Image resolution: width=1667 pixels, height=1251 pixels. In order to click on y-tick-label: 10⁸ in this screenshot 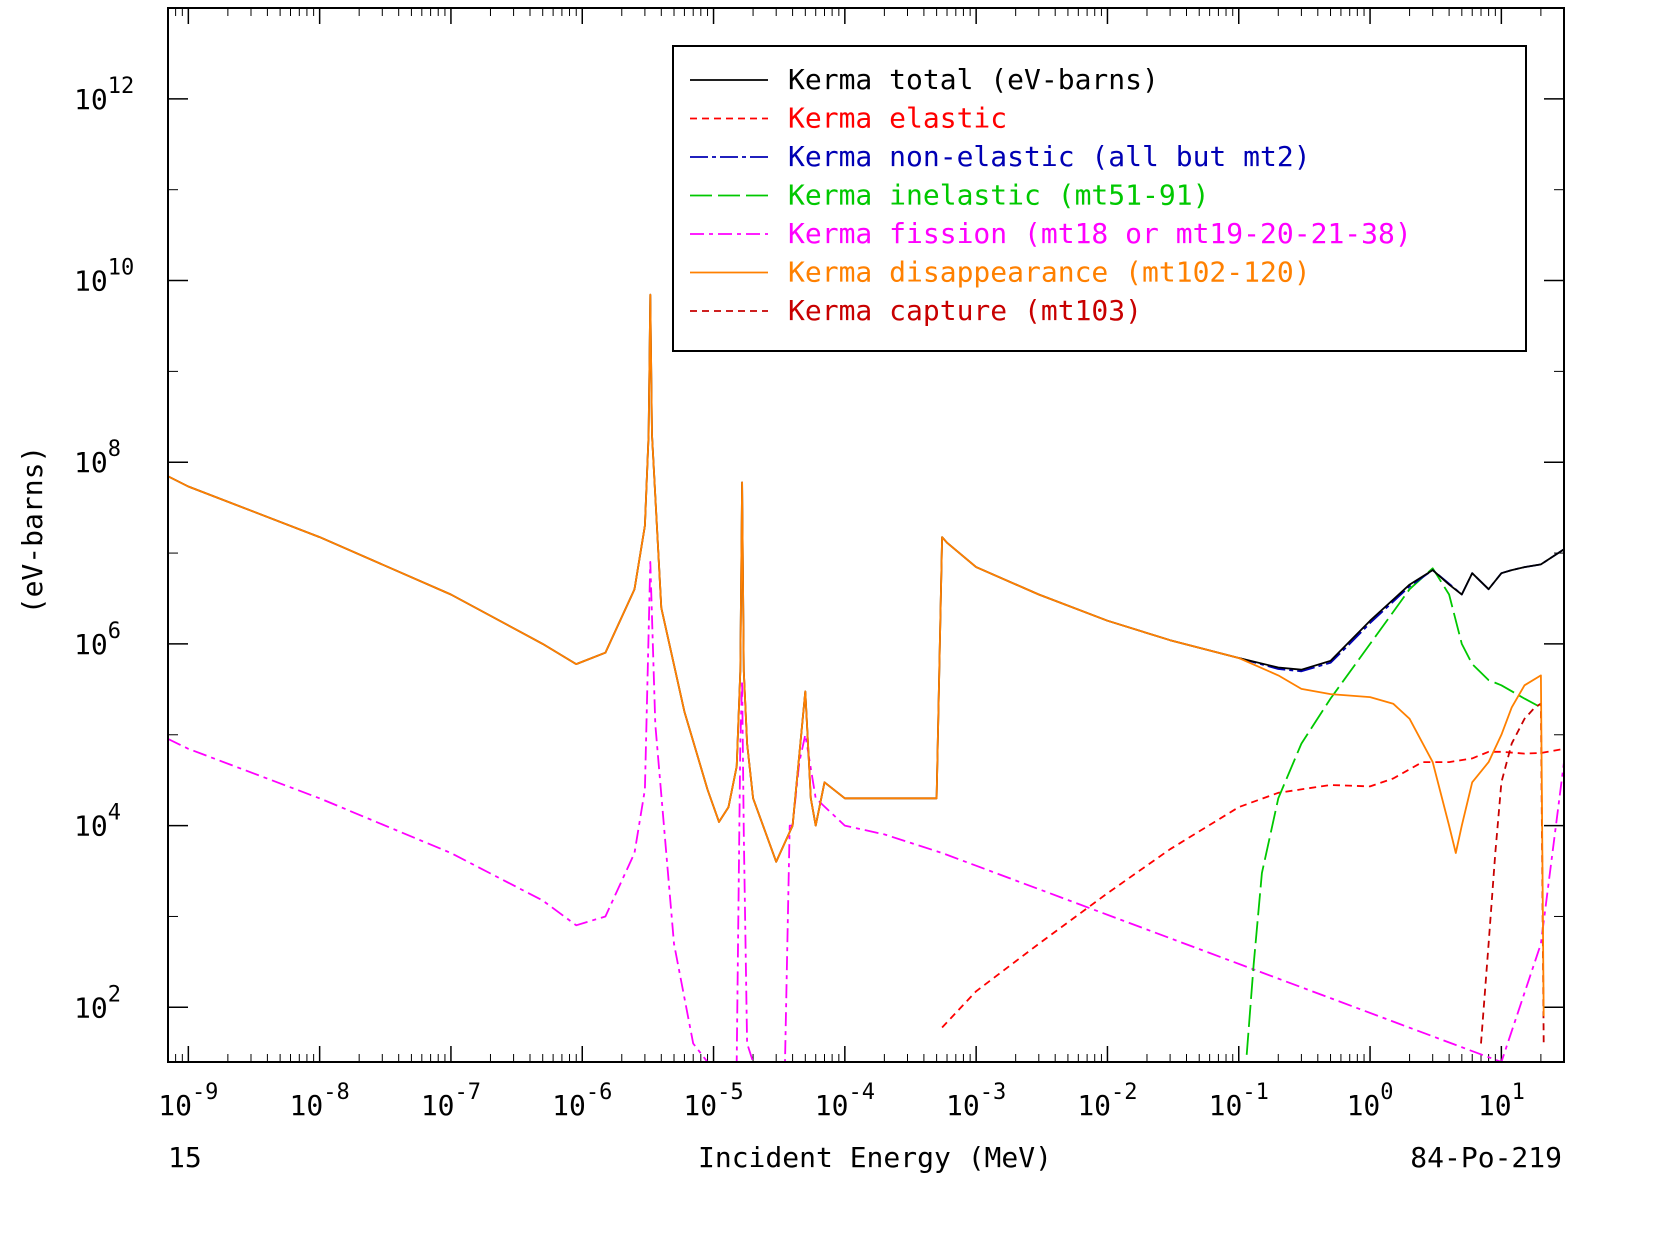, I will do `click(97, 458)`.